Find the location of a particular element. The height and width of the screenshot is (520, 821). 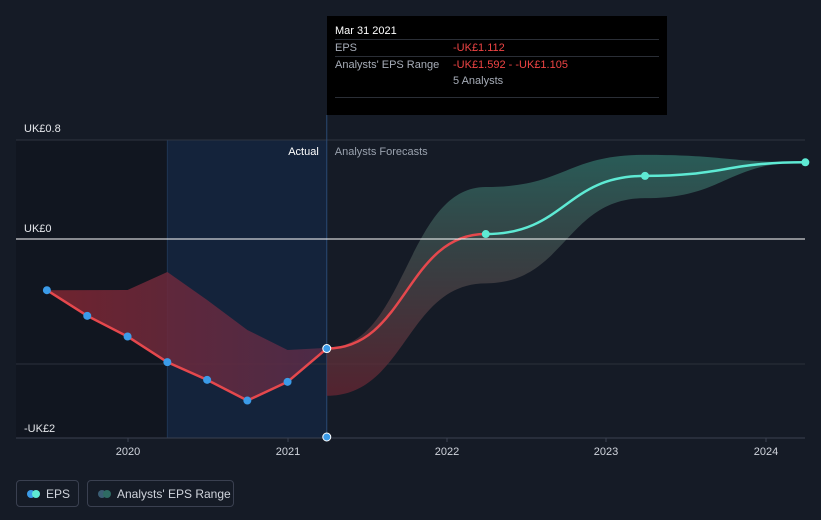

x-tick-label: 2023 is located at coordinates (606, 452).